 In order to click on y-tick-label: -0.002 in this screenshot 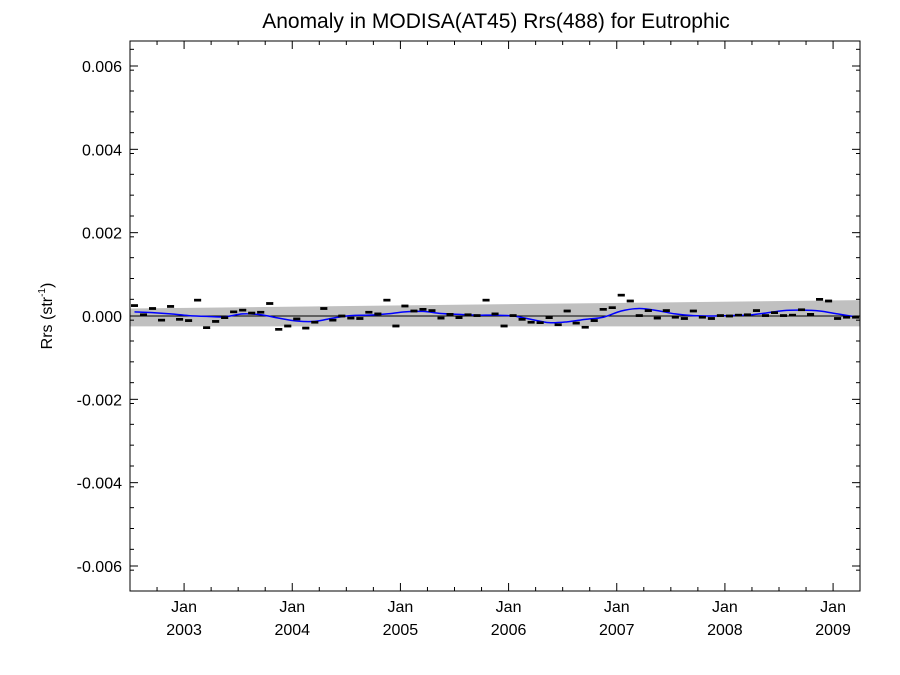, I will do `click(99, 400)`.